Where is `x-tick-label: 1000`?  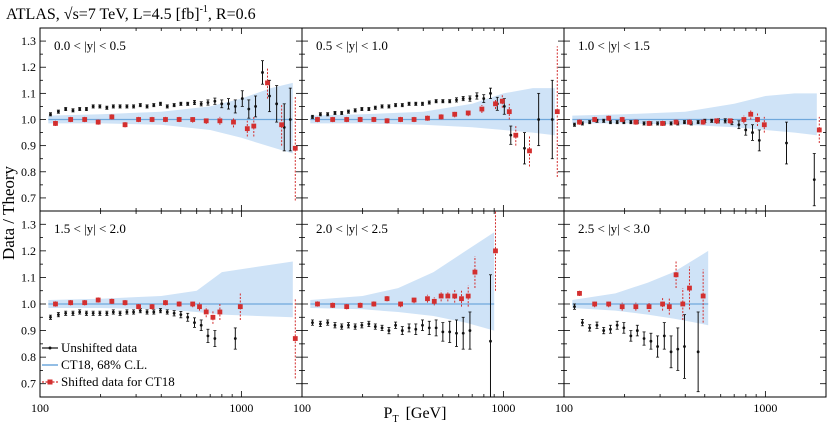 x-tick-label: 1000 is located at coordinates (765, 408).